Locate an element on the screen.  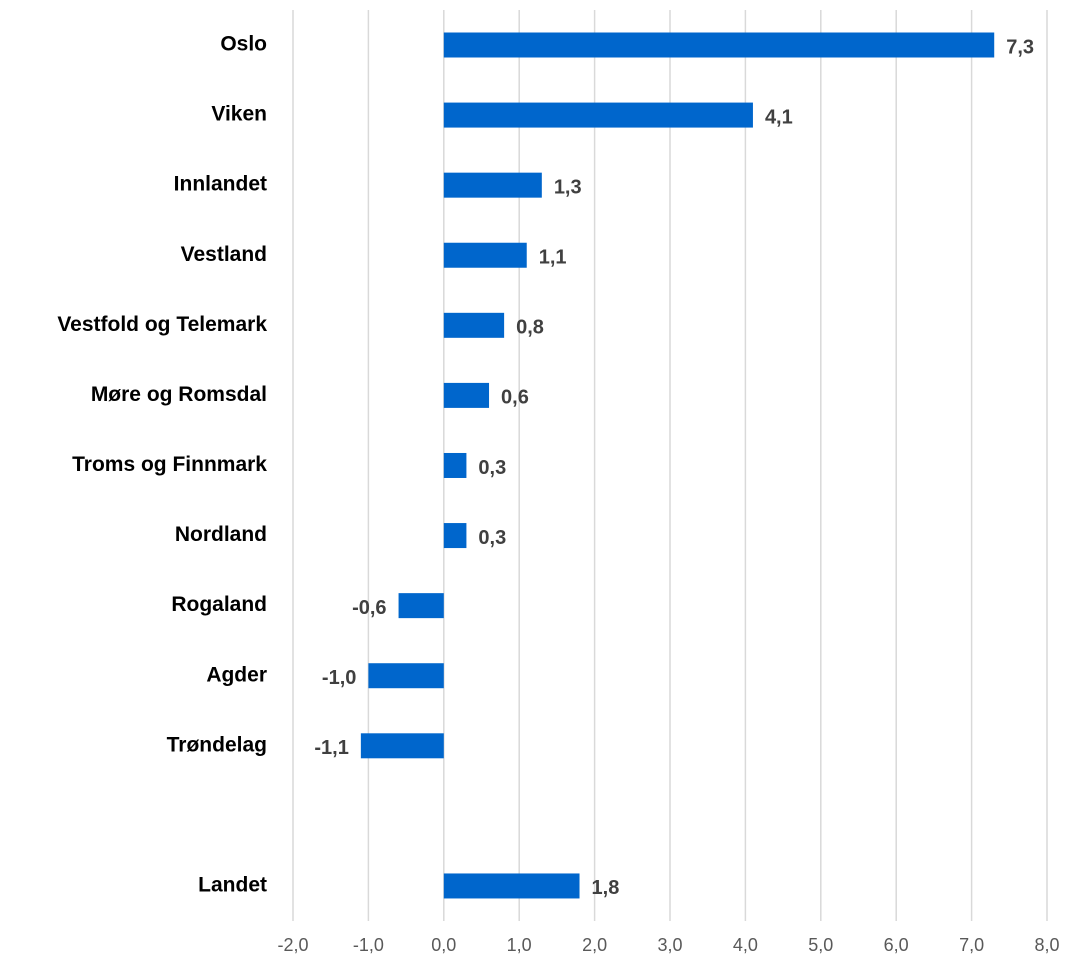
x-tick-label: 3,0 is located at coordinates (669, 945).